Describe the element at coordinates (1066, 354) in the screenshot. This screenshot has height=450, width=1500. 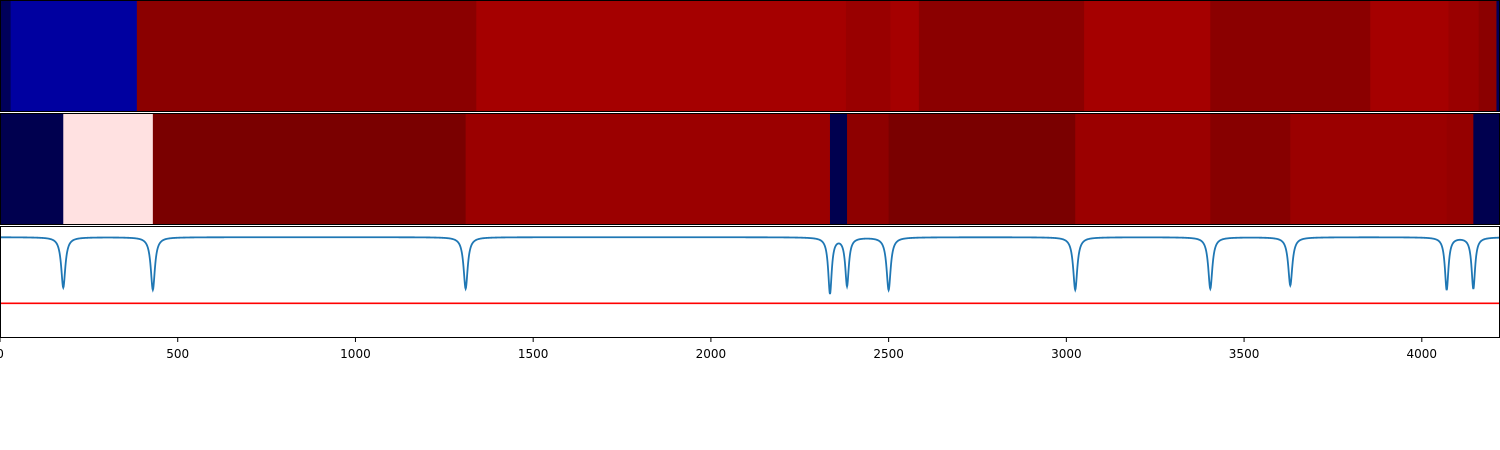
I see `x-tick-label: 3000` at that location.